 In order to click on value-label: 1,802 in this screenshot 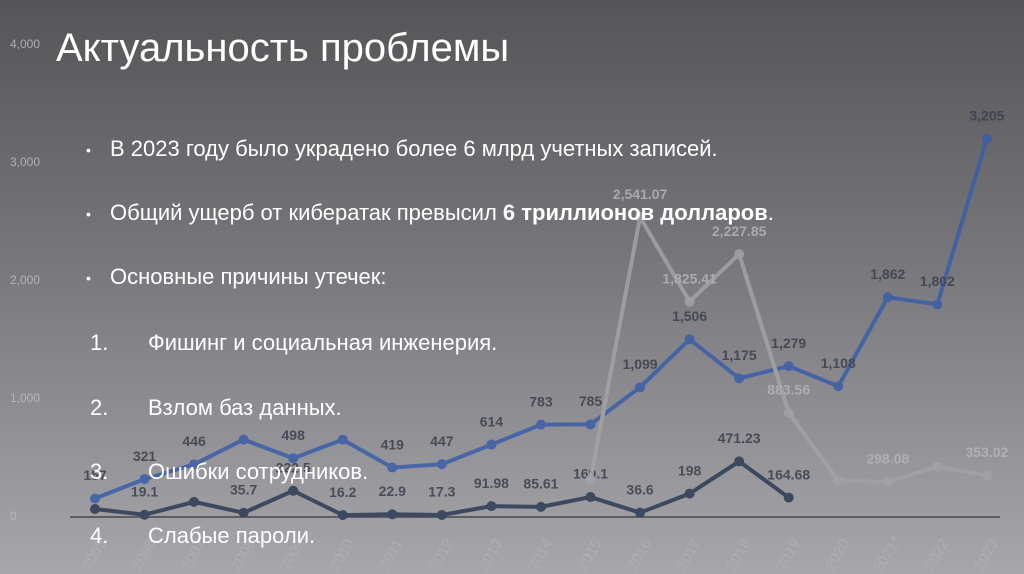, I will do `click(937, 281)`.